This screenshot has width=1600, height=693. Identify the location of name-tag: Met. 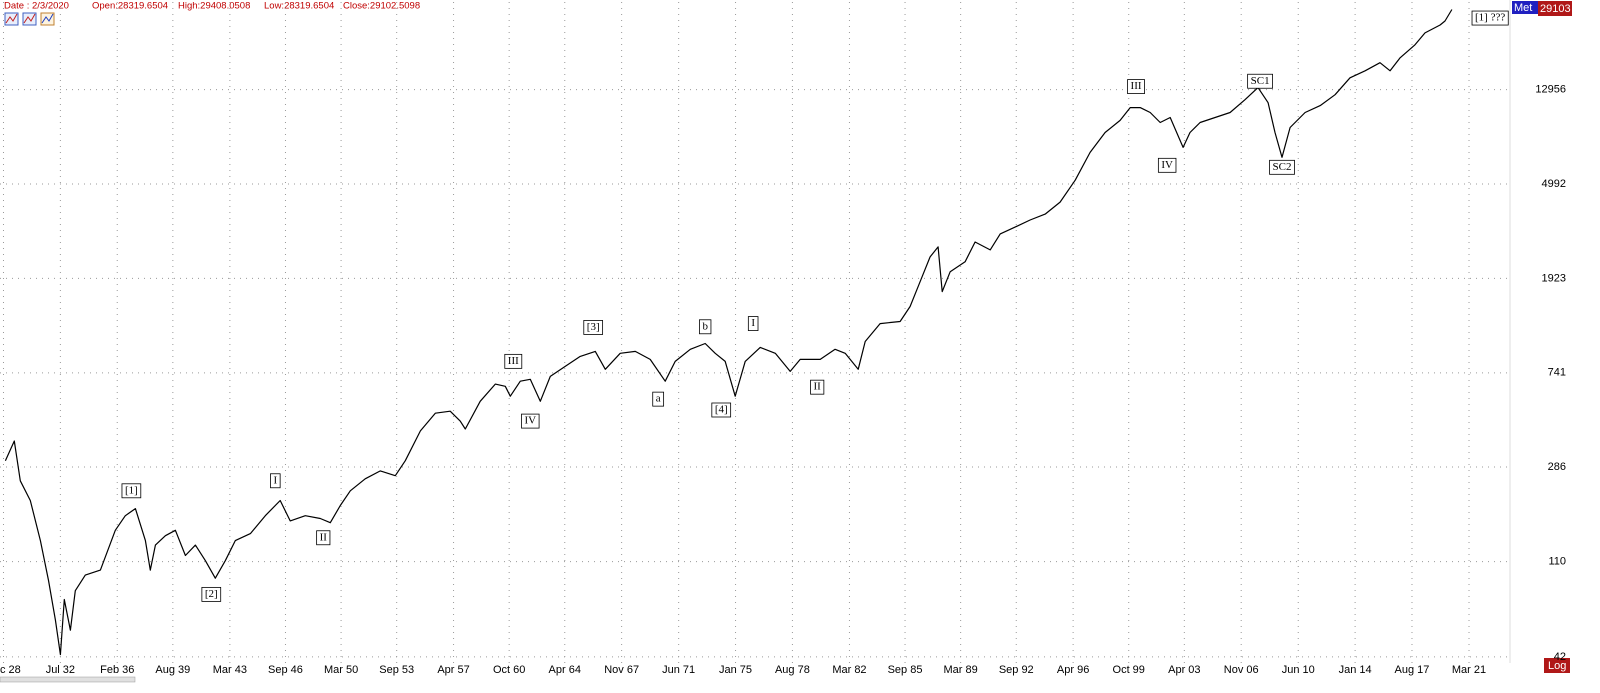
(1523, 8).